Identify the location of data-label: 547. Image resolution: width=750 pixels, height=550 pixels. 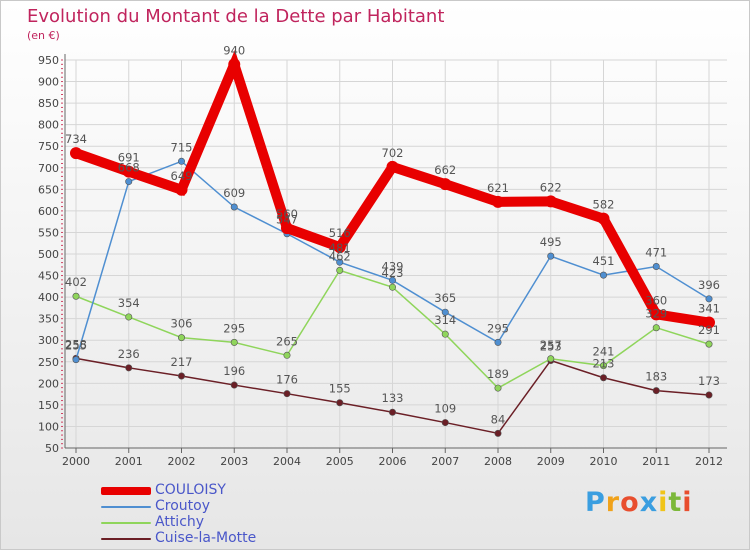
(287, 220).